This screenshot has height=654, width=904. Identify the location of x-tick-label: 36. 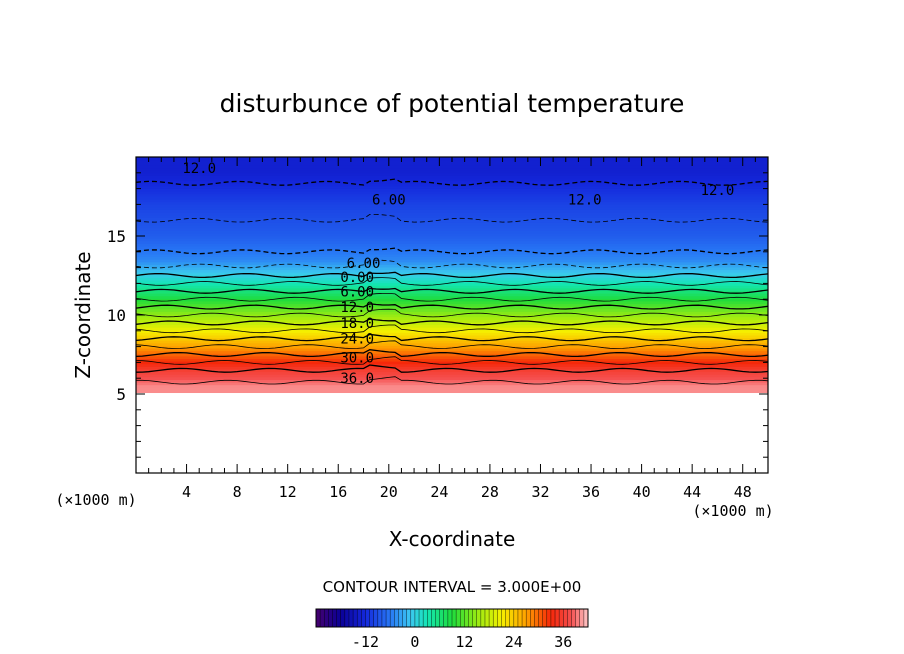
(591, 492).